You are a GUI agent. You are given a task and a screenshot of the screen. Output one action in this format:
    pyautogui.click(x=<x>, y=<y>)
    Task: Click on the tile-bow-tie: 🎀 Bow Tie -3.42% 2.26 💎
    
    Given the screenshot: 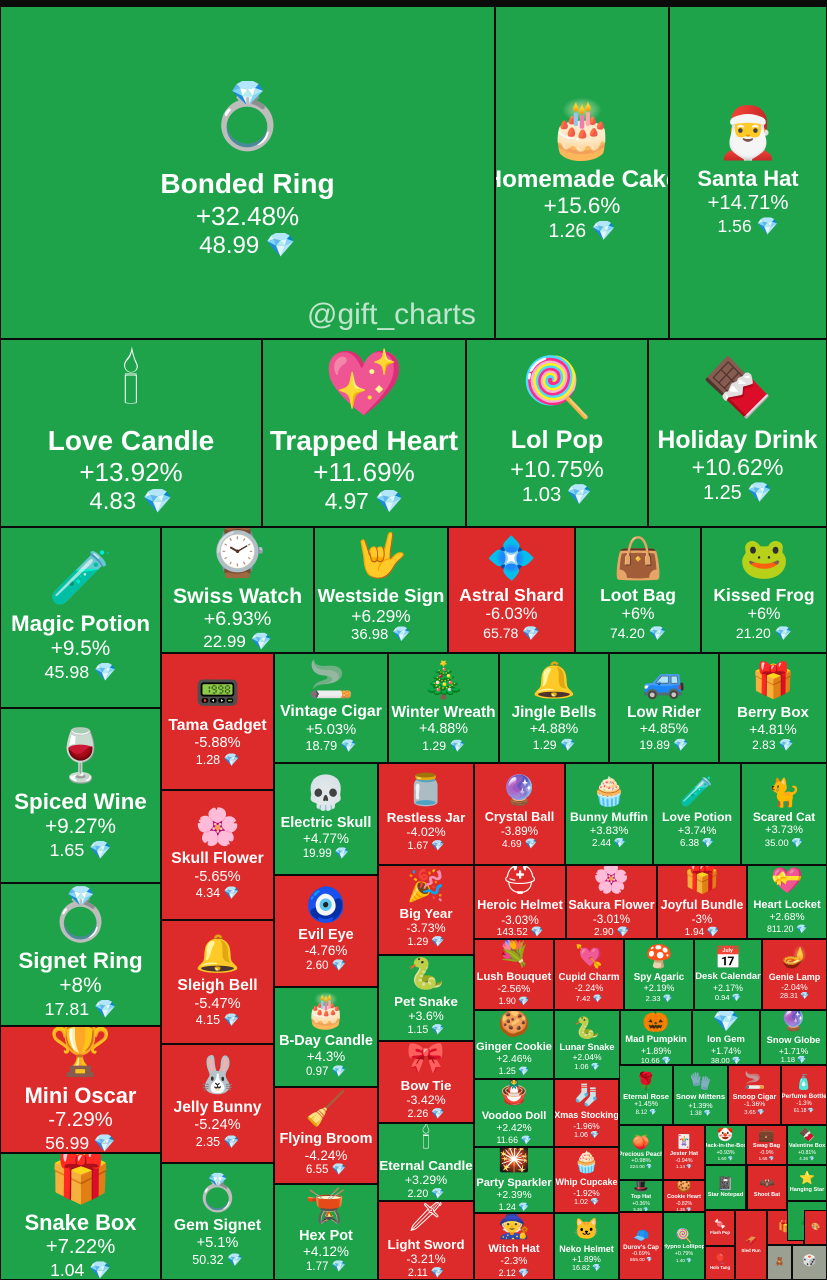 What is the action you would take?
    pyautogui.click(x=426, y=1082)
    